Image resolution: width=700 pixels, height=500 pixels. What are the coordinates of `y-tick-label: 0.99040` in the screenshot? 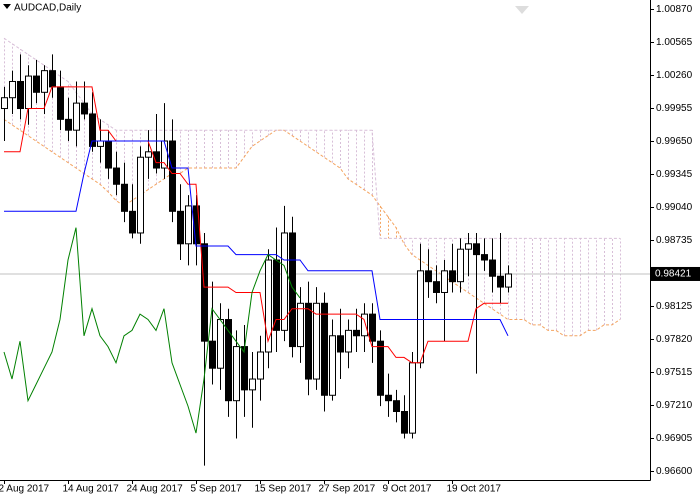 It's located at (674, 207).